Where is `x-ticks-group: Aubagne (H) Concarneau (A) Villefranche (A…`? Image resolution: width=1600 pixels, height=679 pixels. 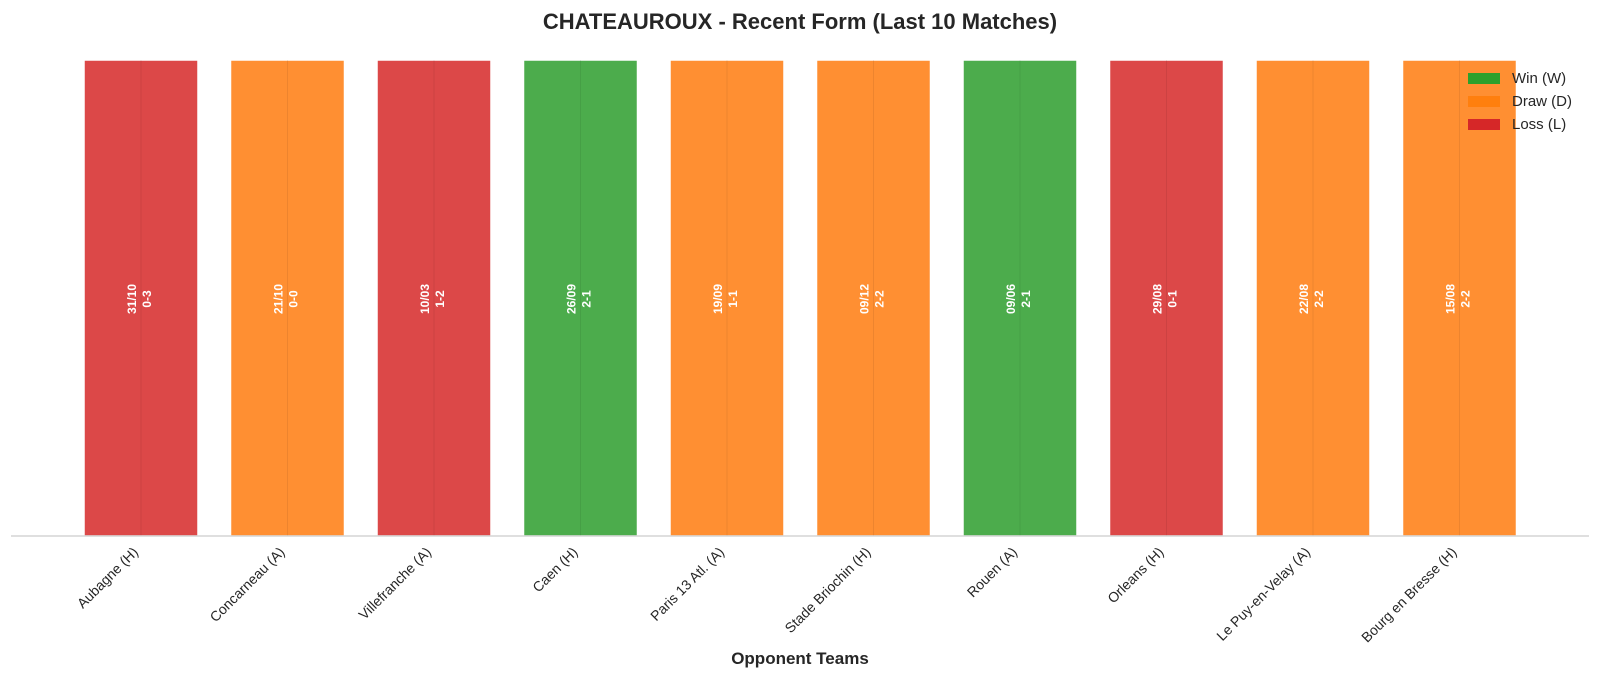 x-ticks-group: Aubagne (H) Concarneau (A) Villefranche (A… is located at coordinates (767, 595).